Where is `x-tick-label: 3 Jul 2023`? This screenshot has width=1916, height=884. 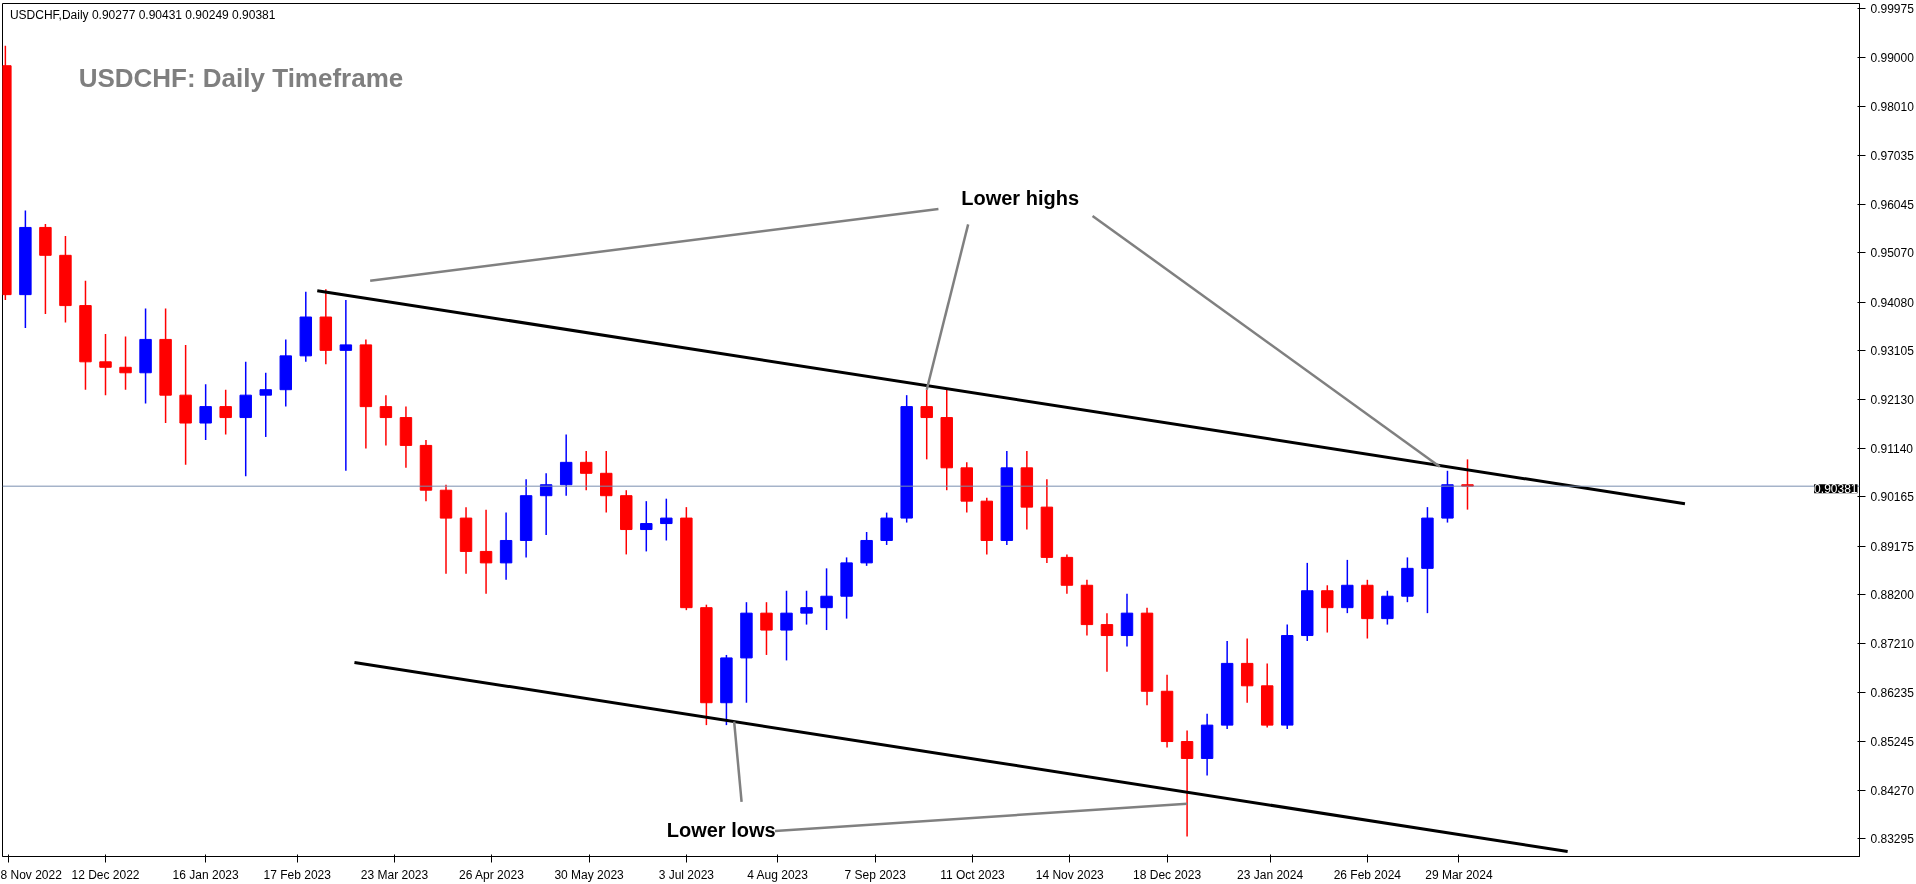
x-tick-label: 3 Jul 2023 is located at coordinates (686, 874).